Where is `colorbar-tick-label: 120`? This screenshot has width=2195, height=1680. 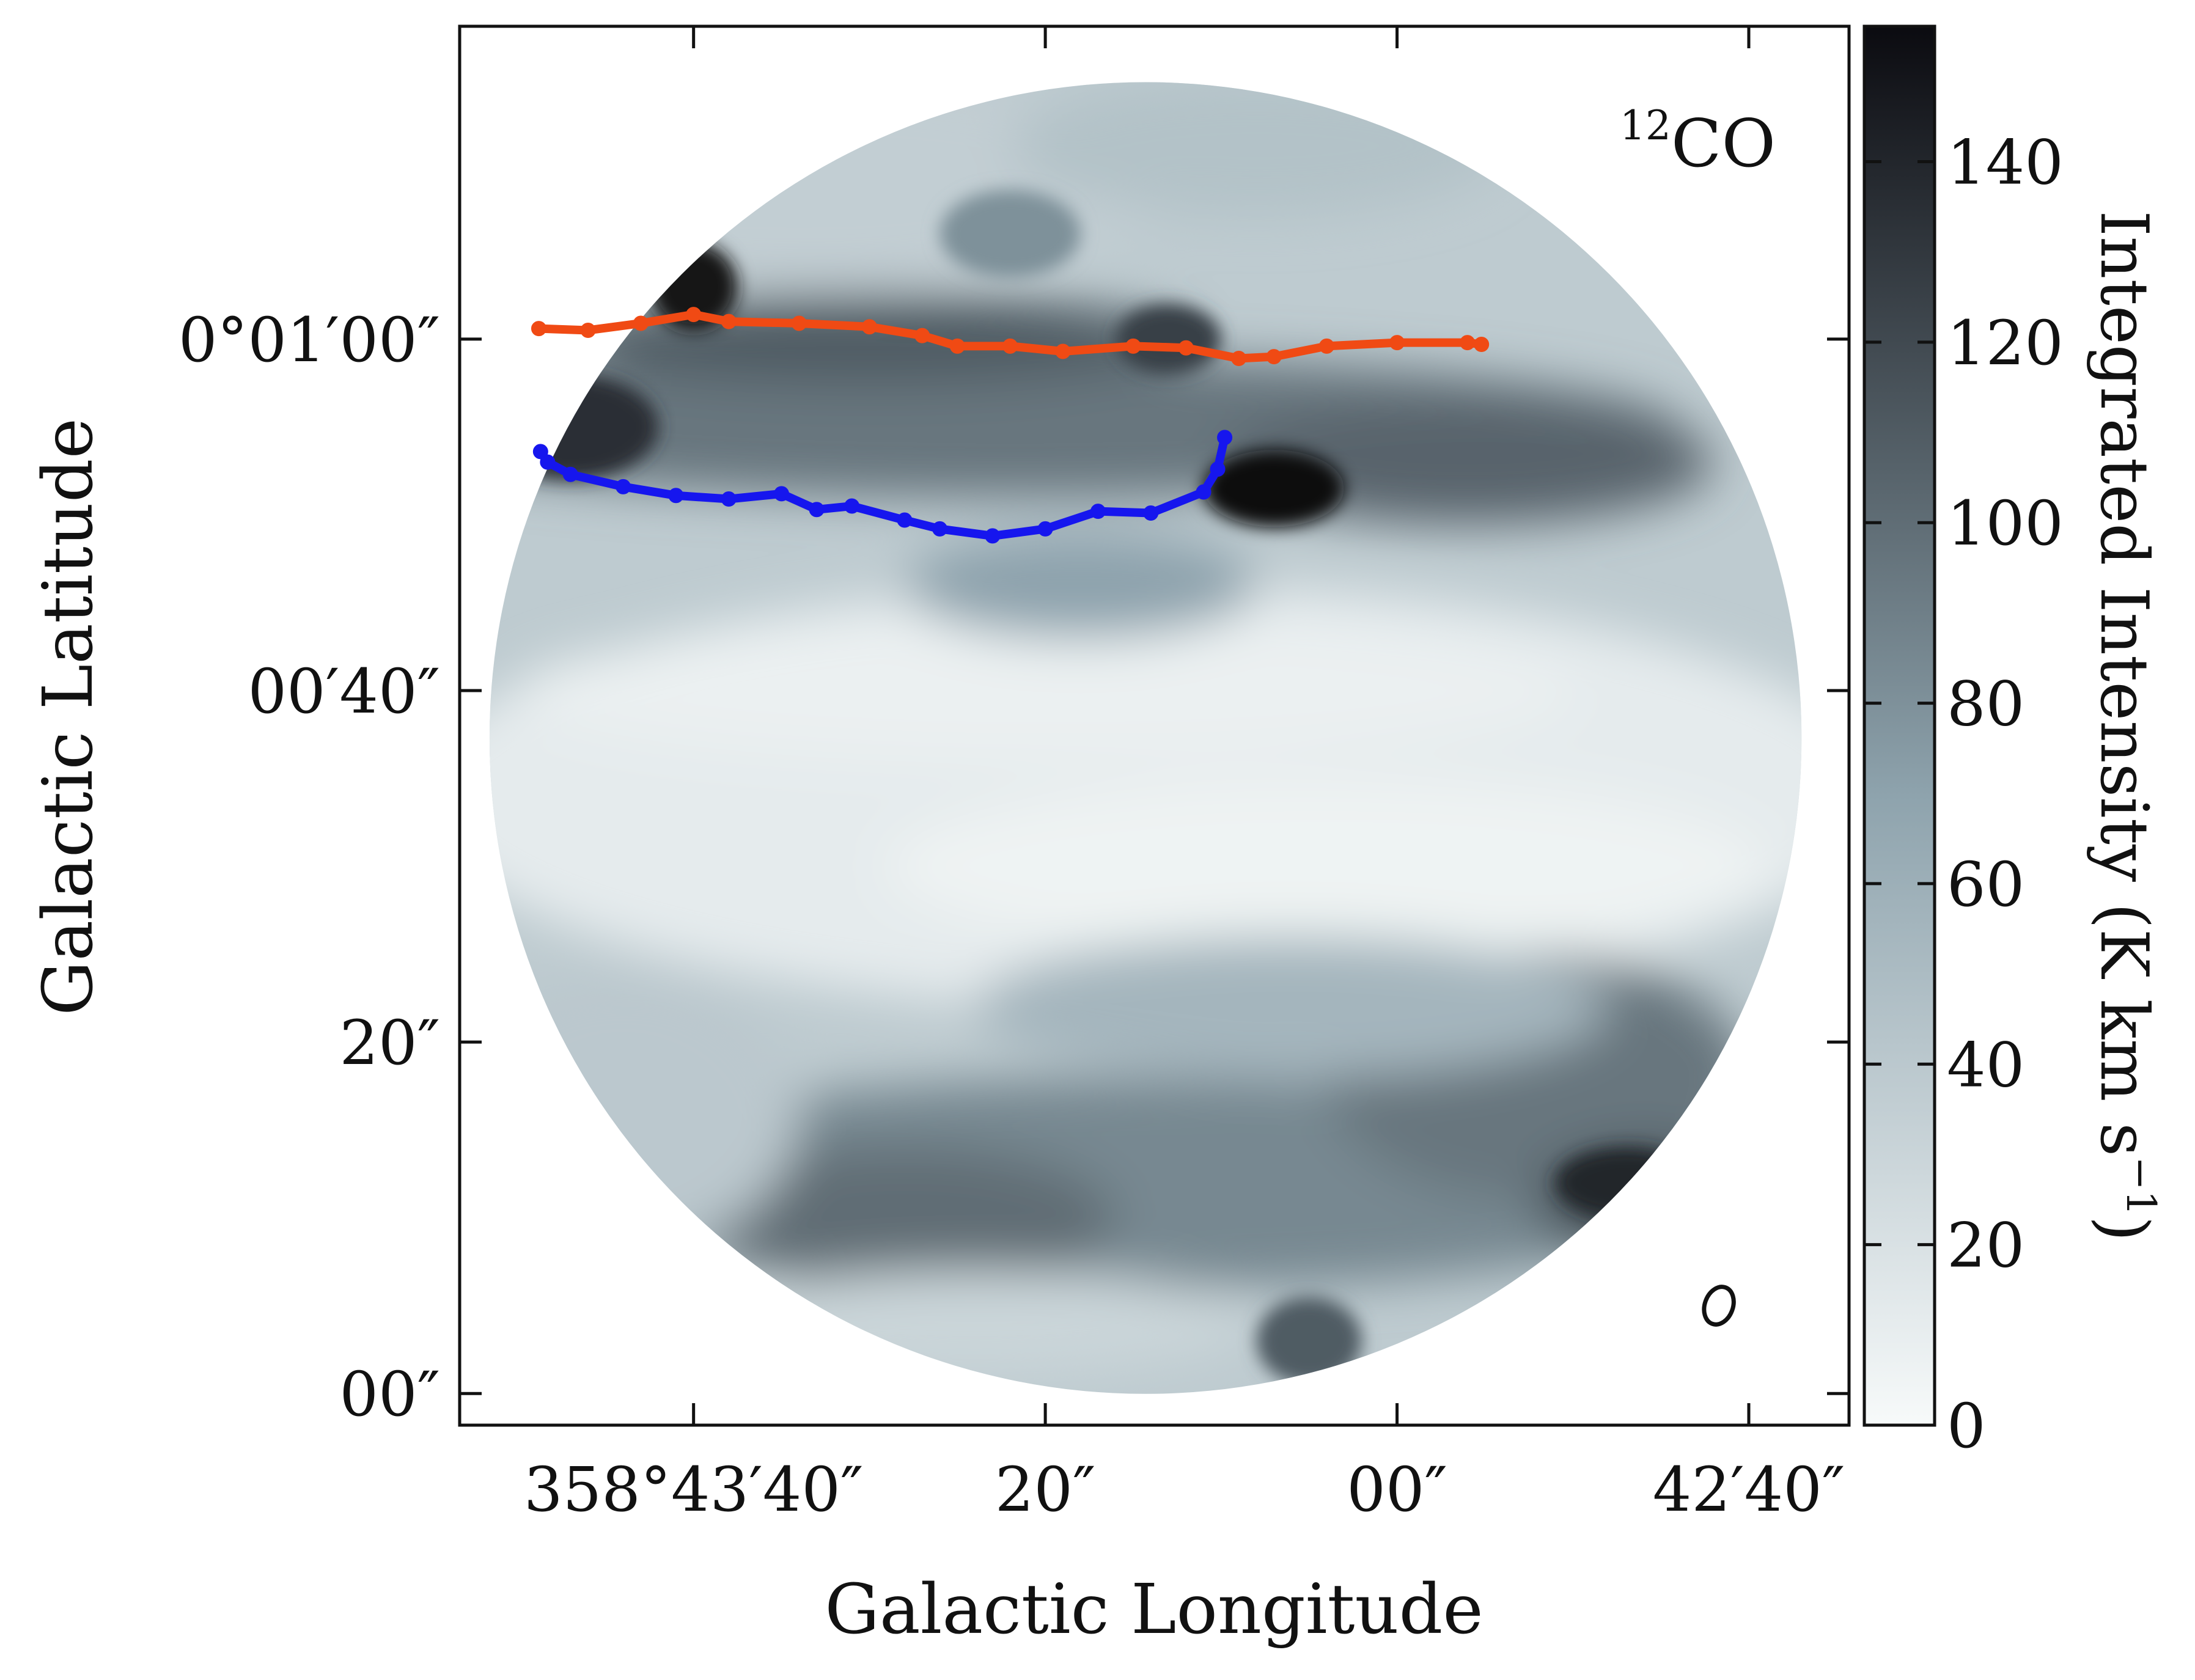
colorbar-tick-label: 120 is located at coordinates (2005, 343).